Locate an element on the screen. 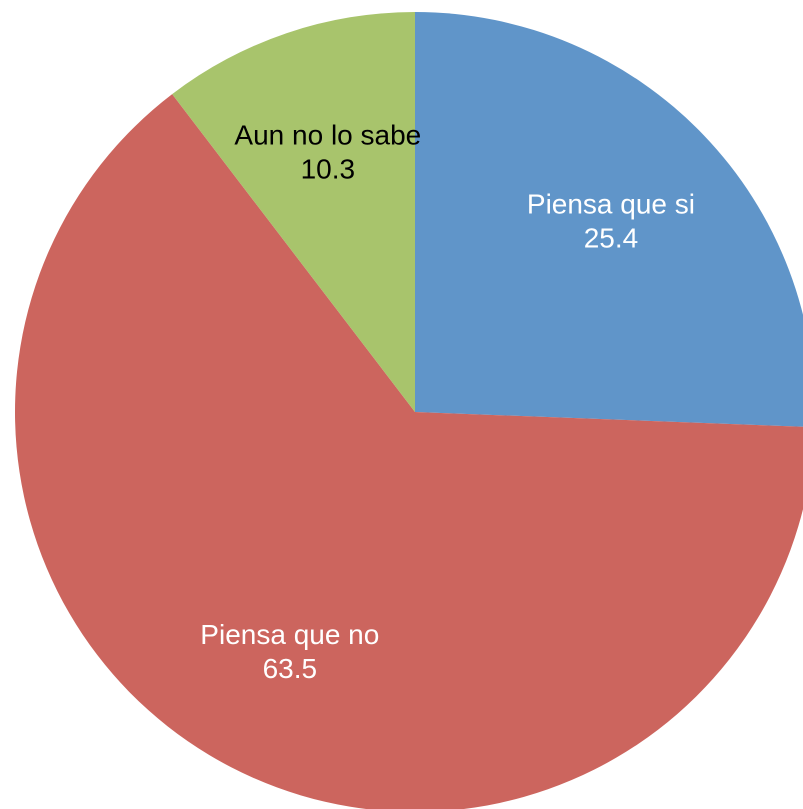 The height and width of the screenshot is (809, 803). pie-slice is located at coordinates (293, 212).